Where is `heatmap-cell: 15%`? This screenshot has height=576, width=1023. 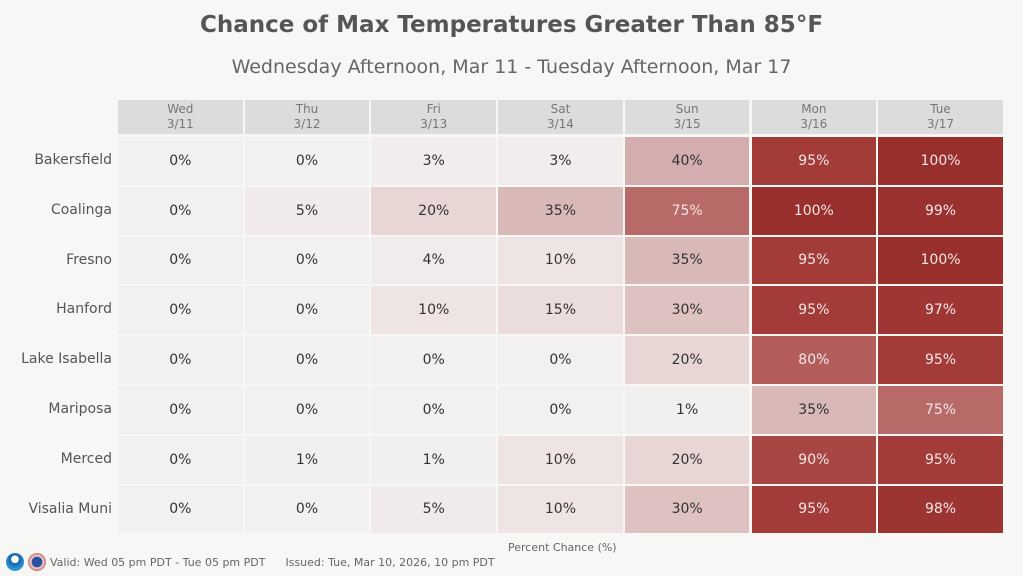
heatmap-cell: 15% is located at coordinates (560, 310).